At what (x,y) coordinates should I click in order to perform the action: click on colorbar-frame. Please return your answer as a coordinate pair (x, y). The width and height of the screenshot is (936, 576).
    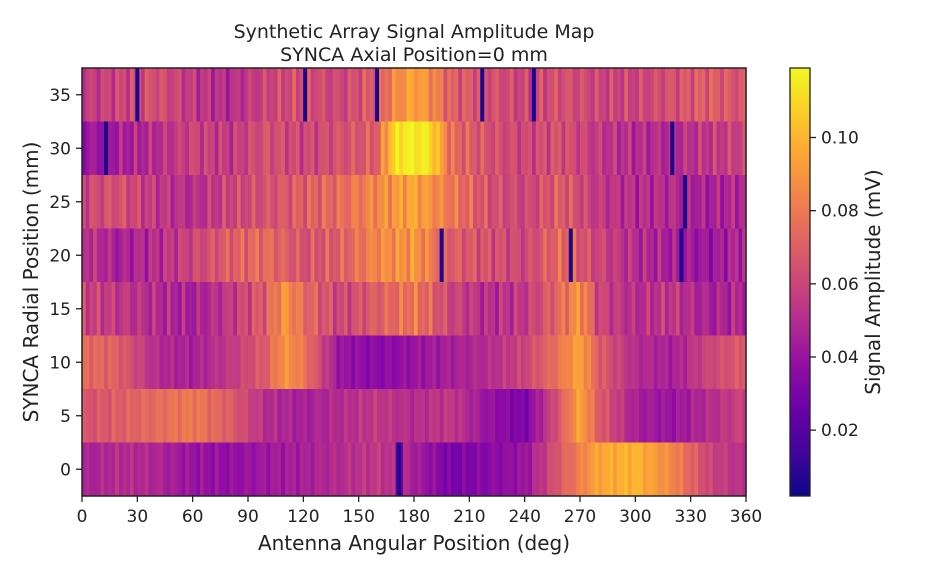
    Looking at the image, I should click on (800, 282).